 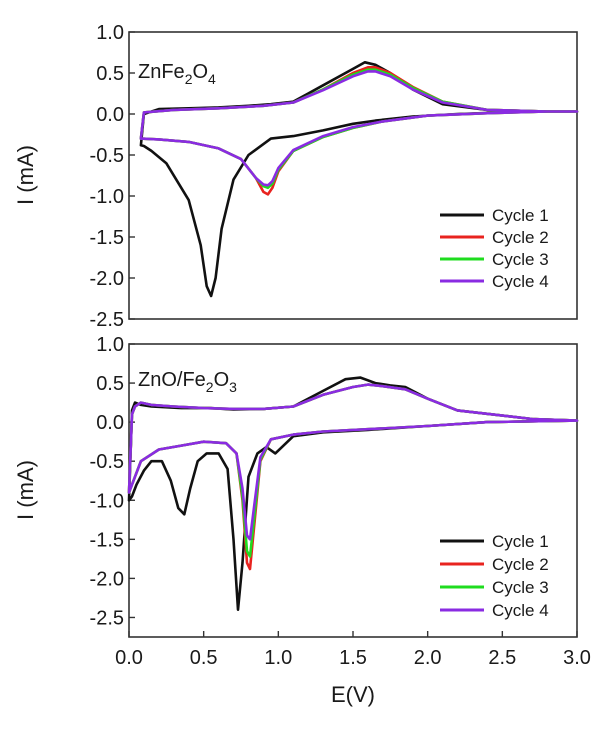 I want to click on x-tick-label: 2.0, so click(x=428, y=658).